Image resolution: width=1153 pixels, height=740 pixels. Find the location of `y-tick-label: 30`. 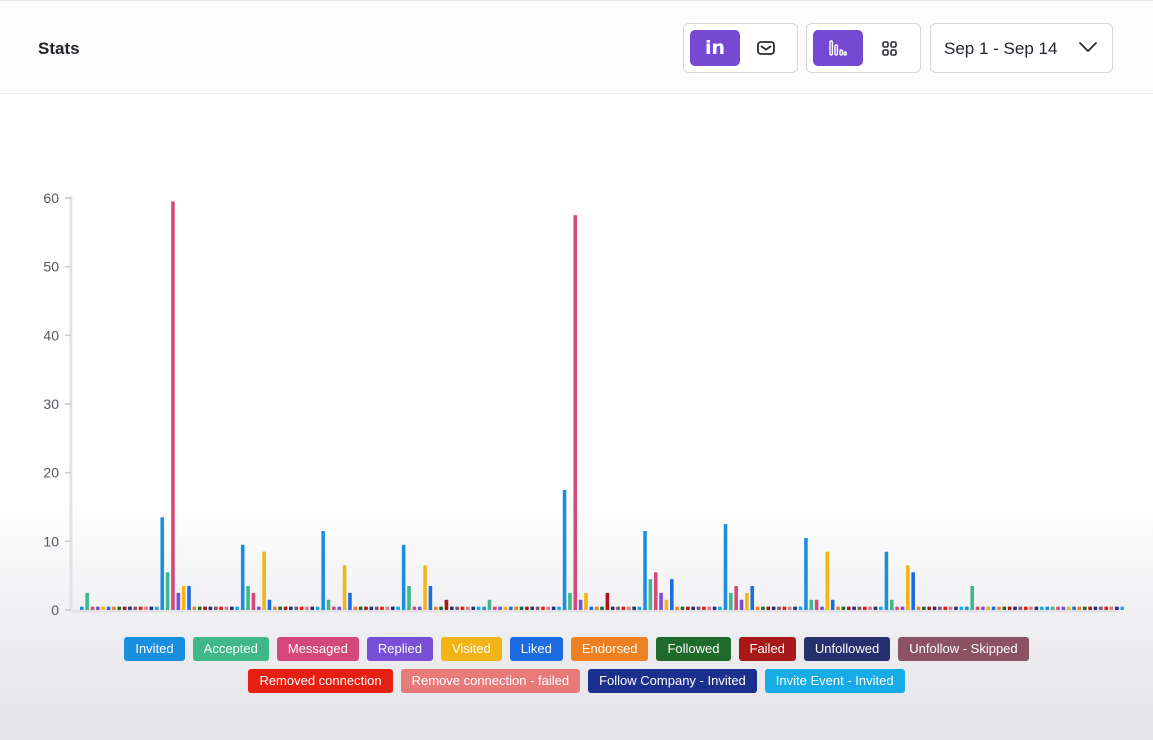

y-tick-label: 30 is located at coordinates (51, 404).